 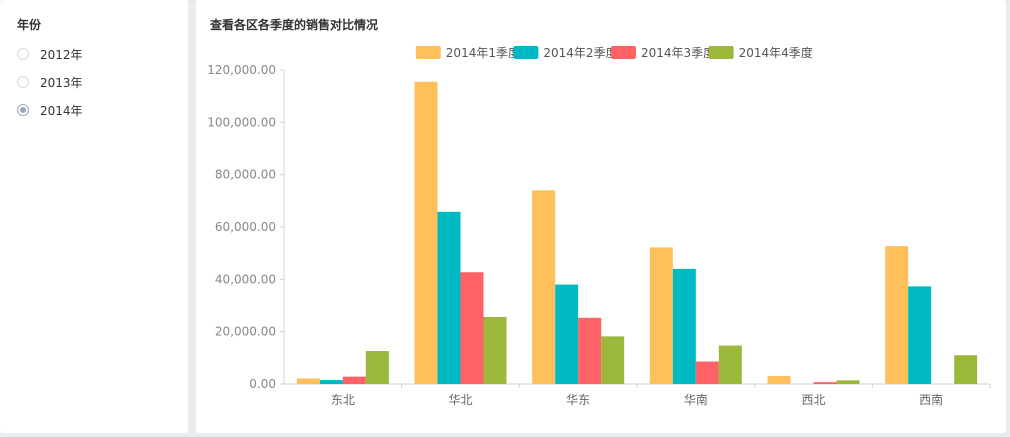 I want to click on year-radio-group: 2012年 2013年 2014年, so click(x=50, y=82).